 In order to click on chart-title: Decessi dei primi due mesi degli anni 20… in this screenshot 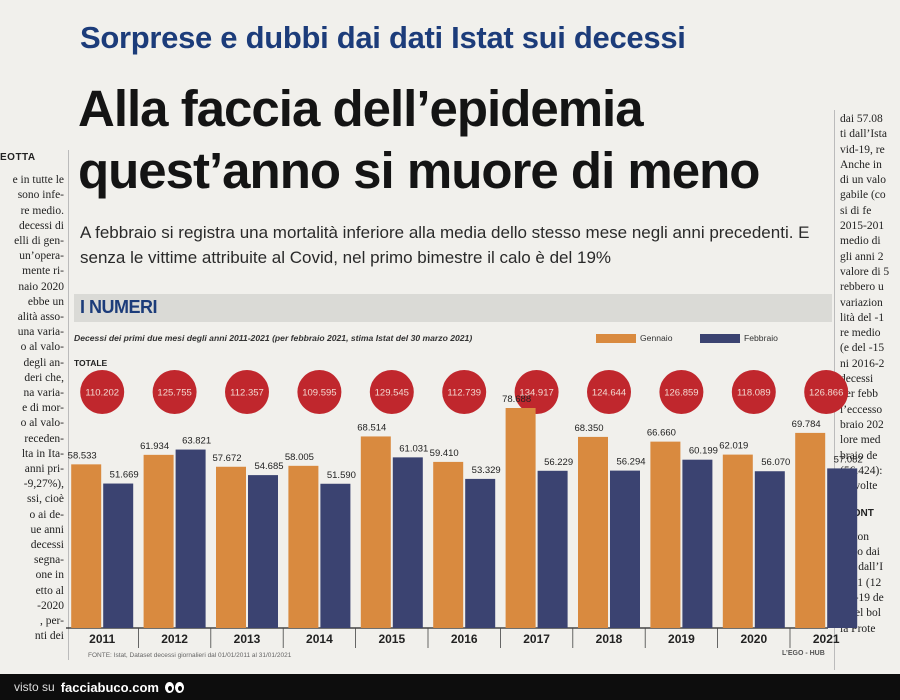, I will do `click(273, 338)`.